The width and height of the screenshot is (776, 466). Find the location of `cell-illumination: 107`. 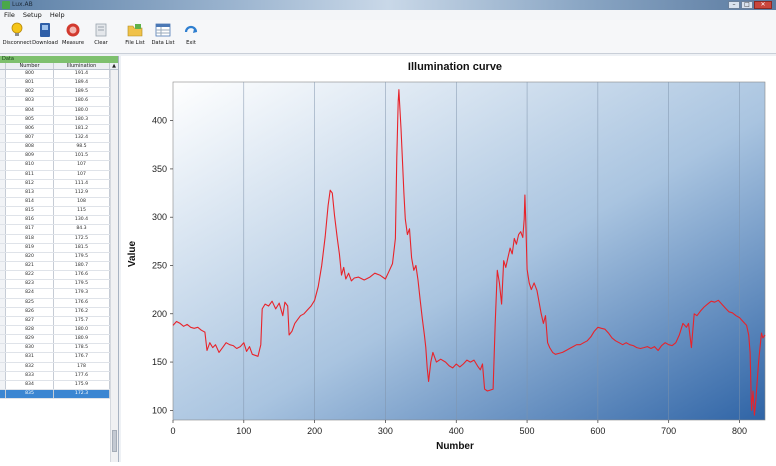

cell-illumination: 107 is located at coordinates (82, 174).